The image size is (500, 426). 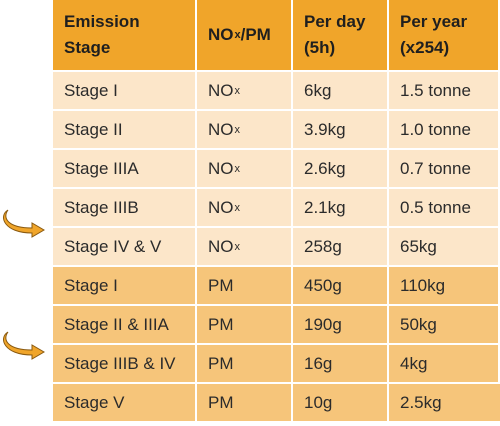 I want to click on cell-stage: Stage IIIB, so click(x=125, y=208).